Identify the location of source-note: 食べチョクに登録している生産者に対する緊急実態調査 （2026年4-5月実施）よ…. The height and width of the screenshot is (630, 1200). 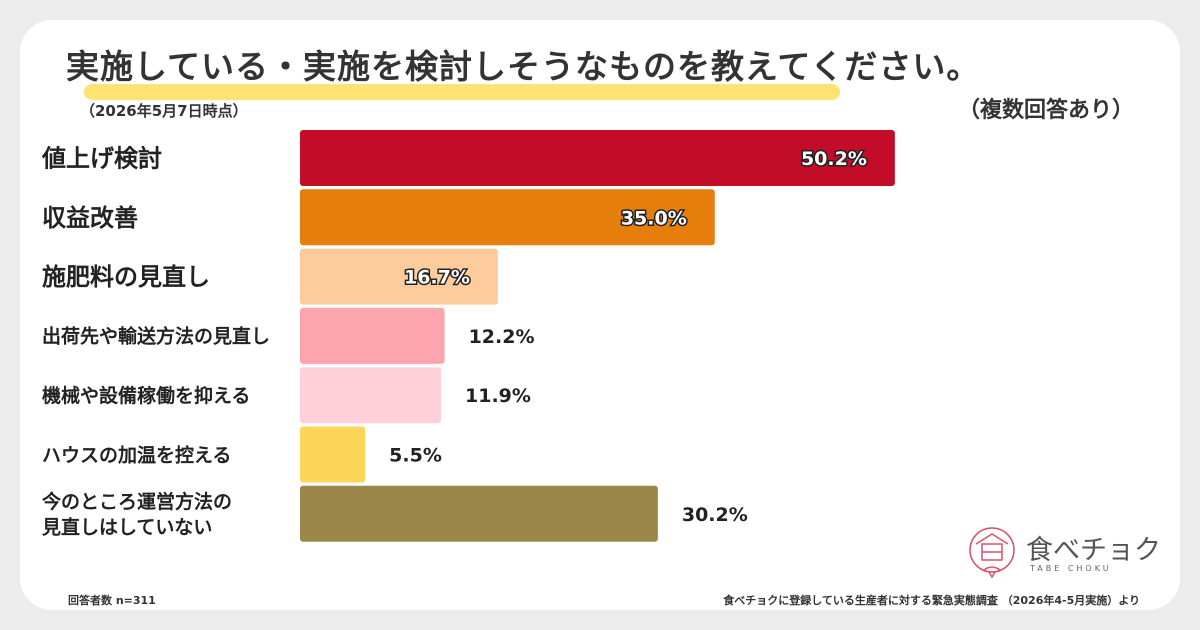
(931, 600).